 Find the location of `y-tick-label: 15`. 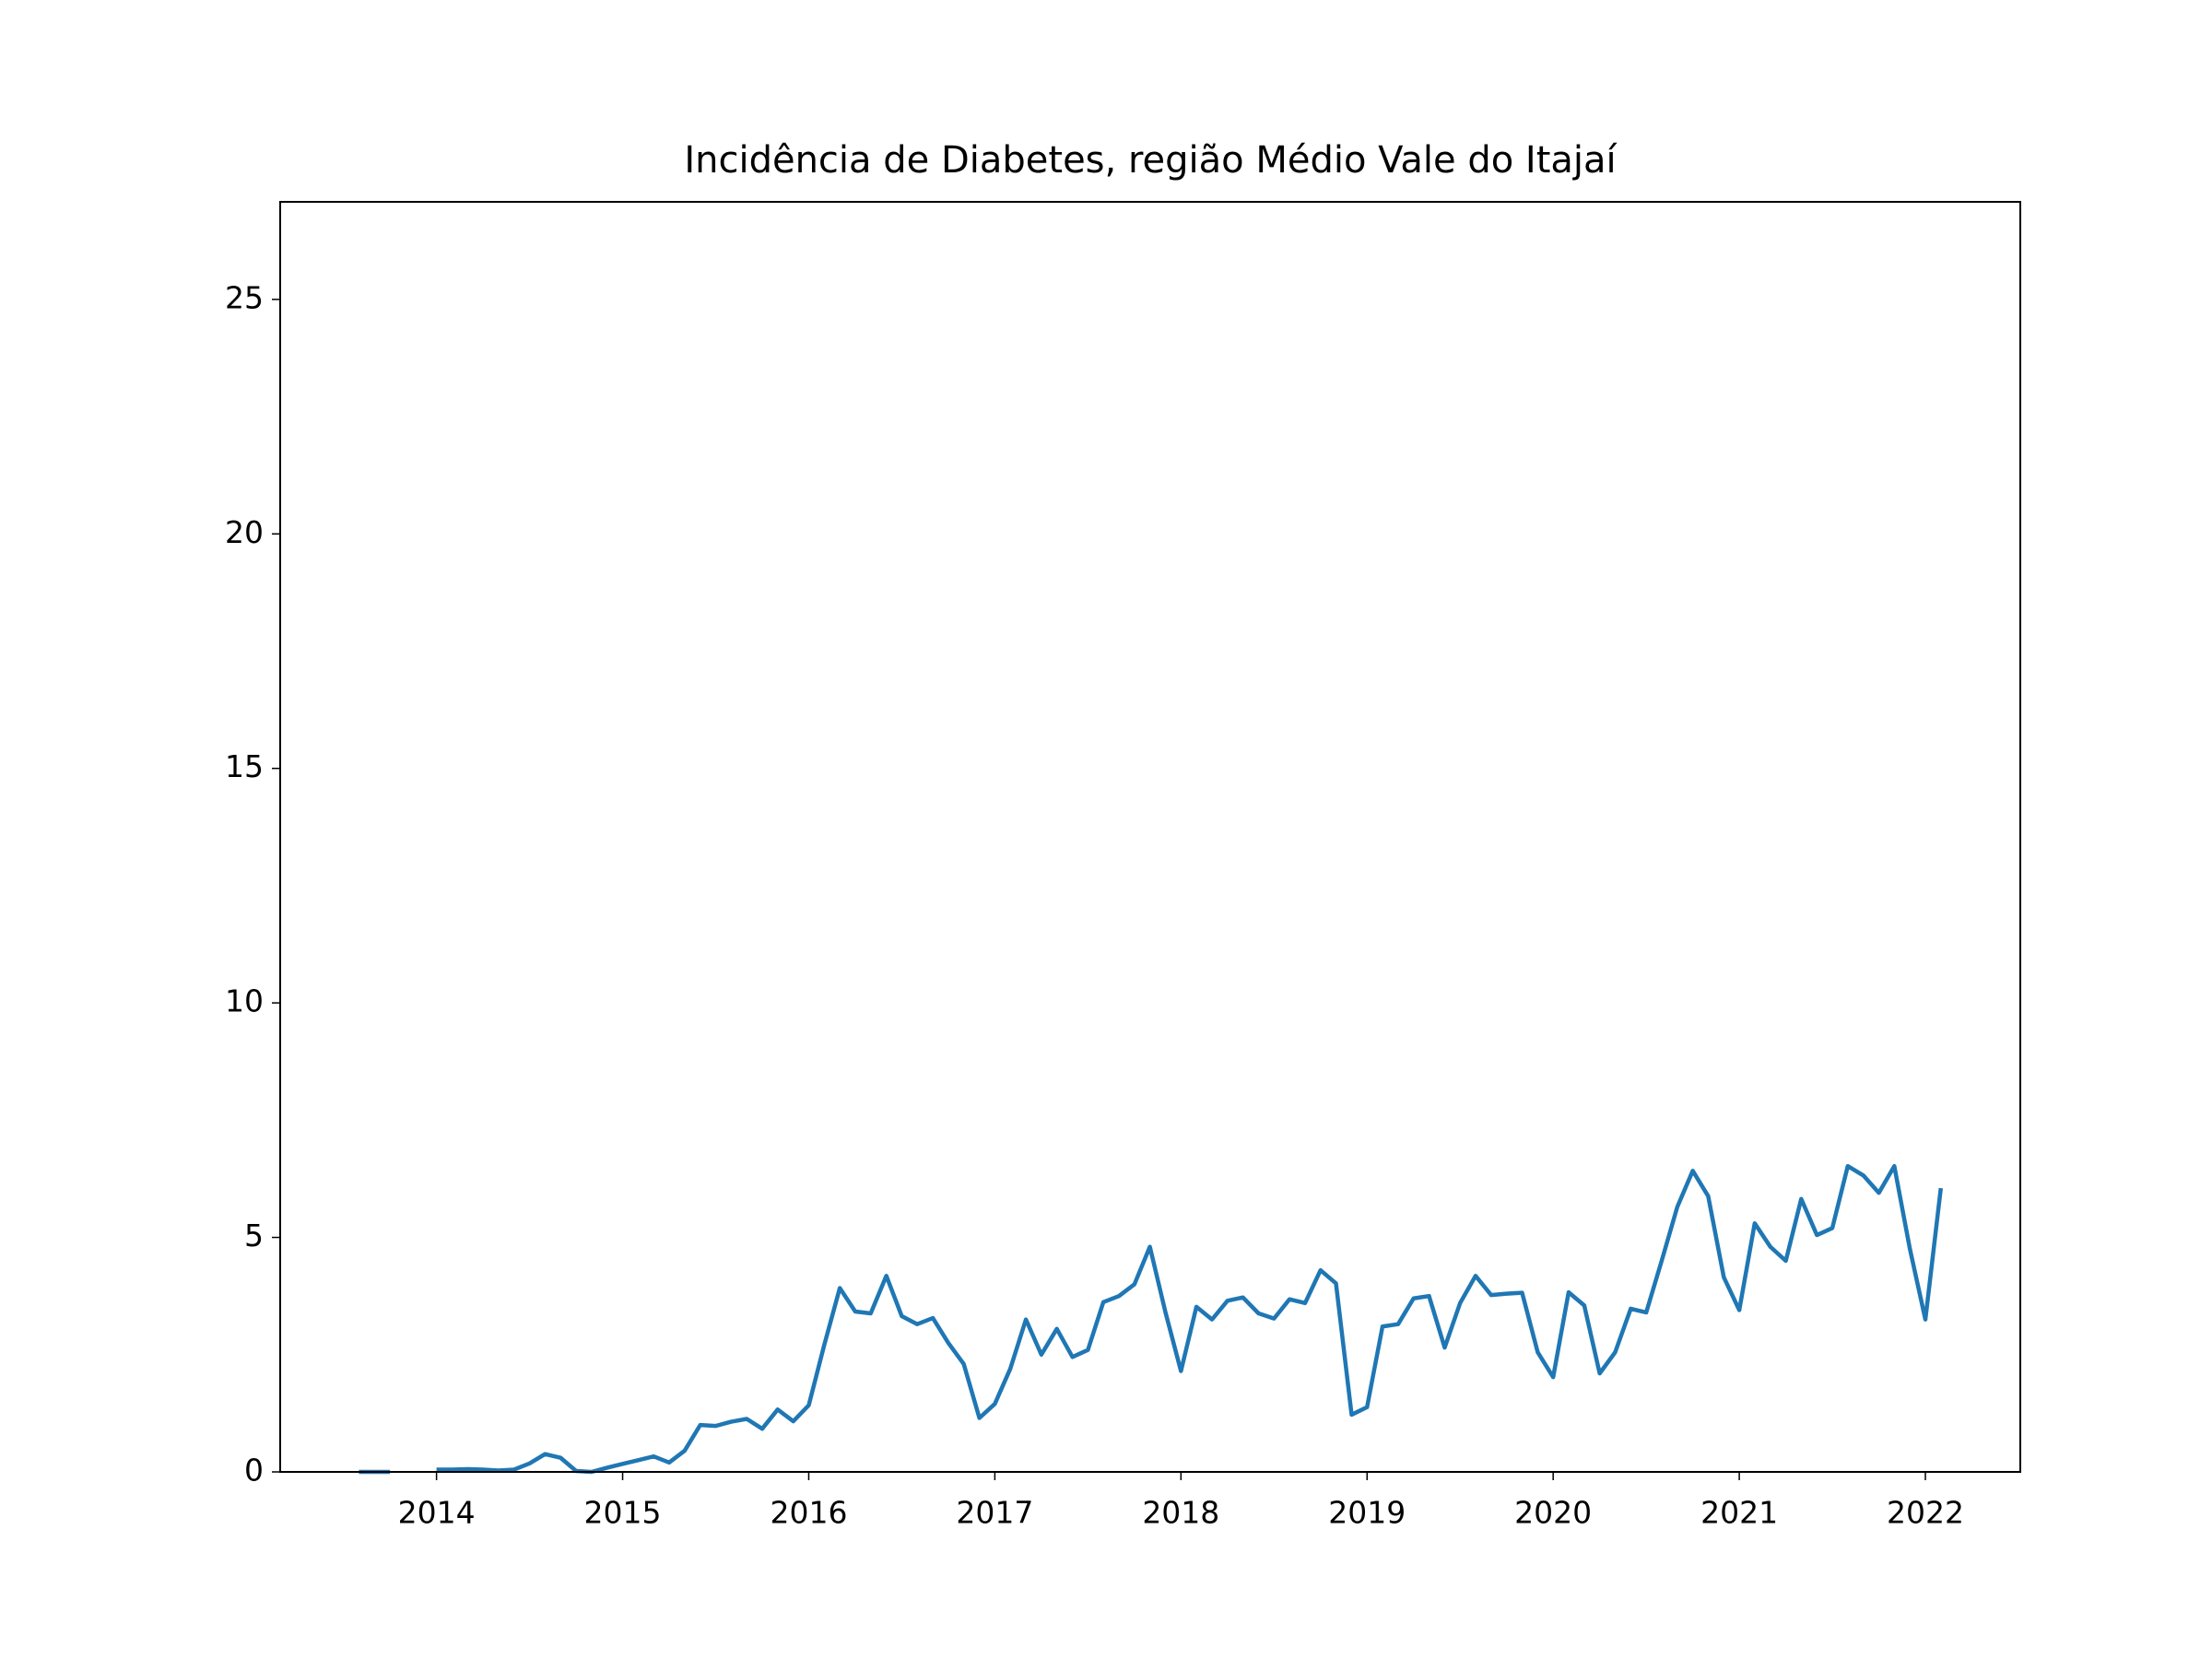

y-tick-label: 15 is located at coordinates (244, 766).